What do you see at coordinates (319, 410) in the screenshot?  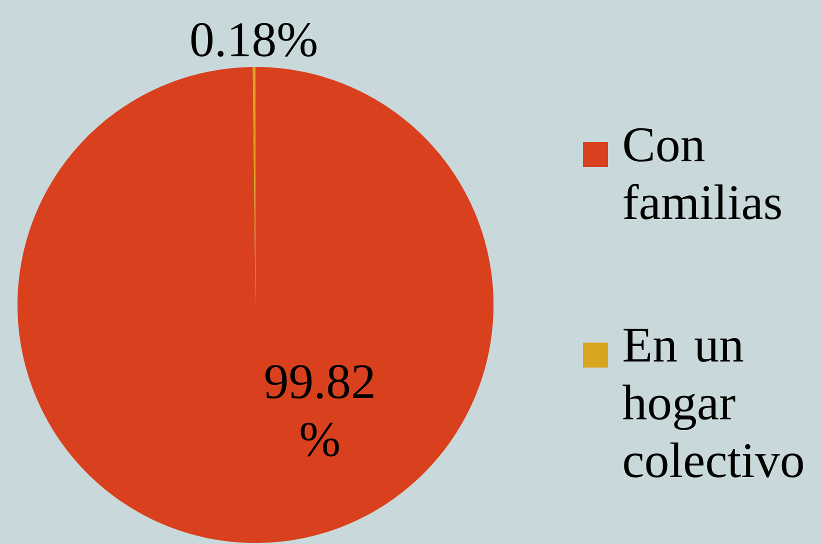 I see `data-label: 99.82 %` at bounding box center [319, 410].